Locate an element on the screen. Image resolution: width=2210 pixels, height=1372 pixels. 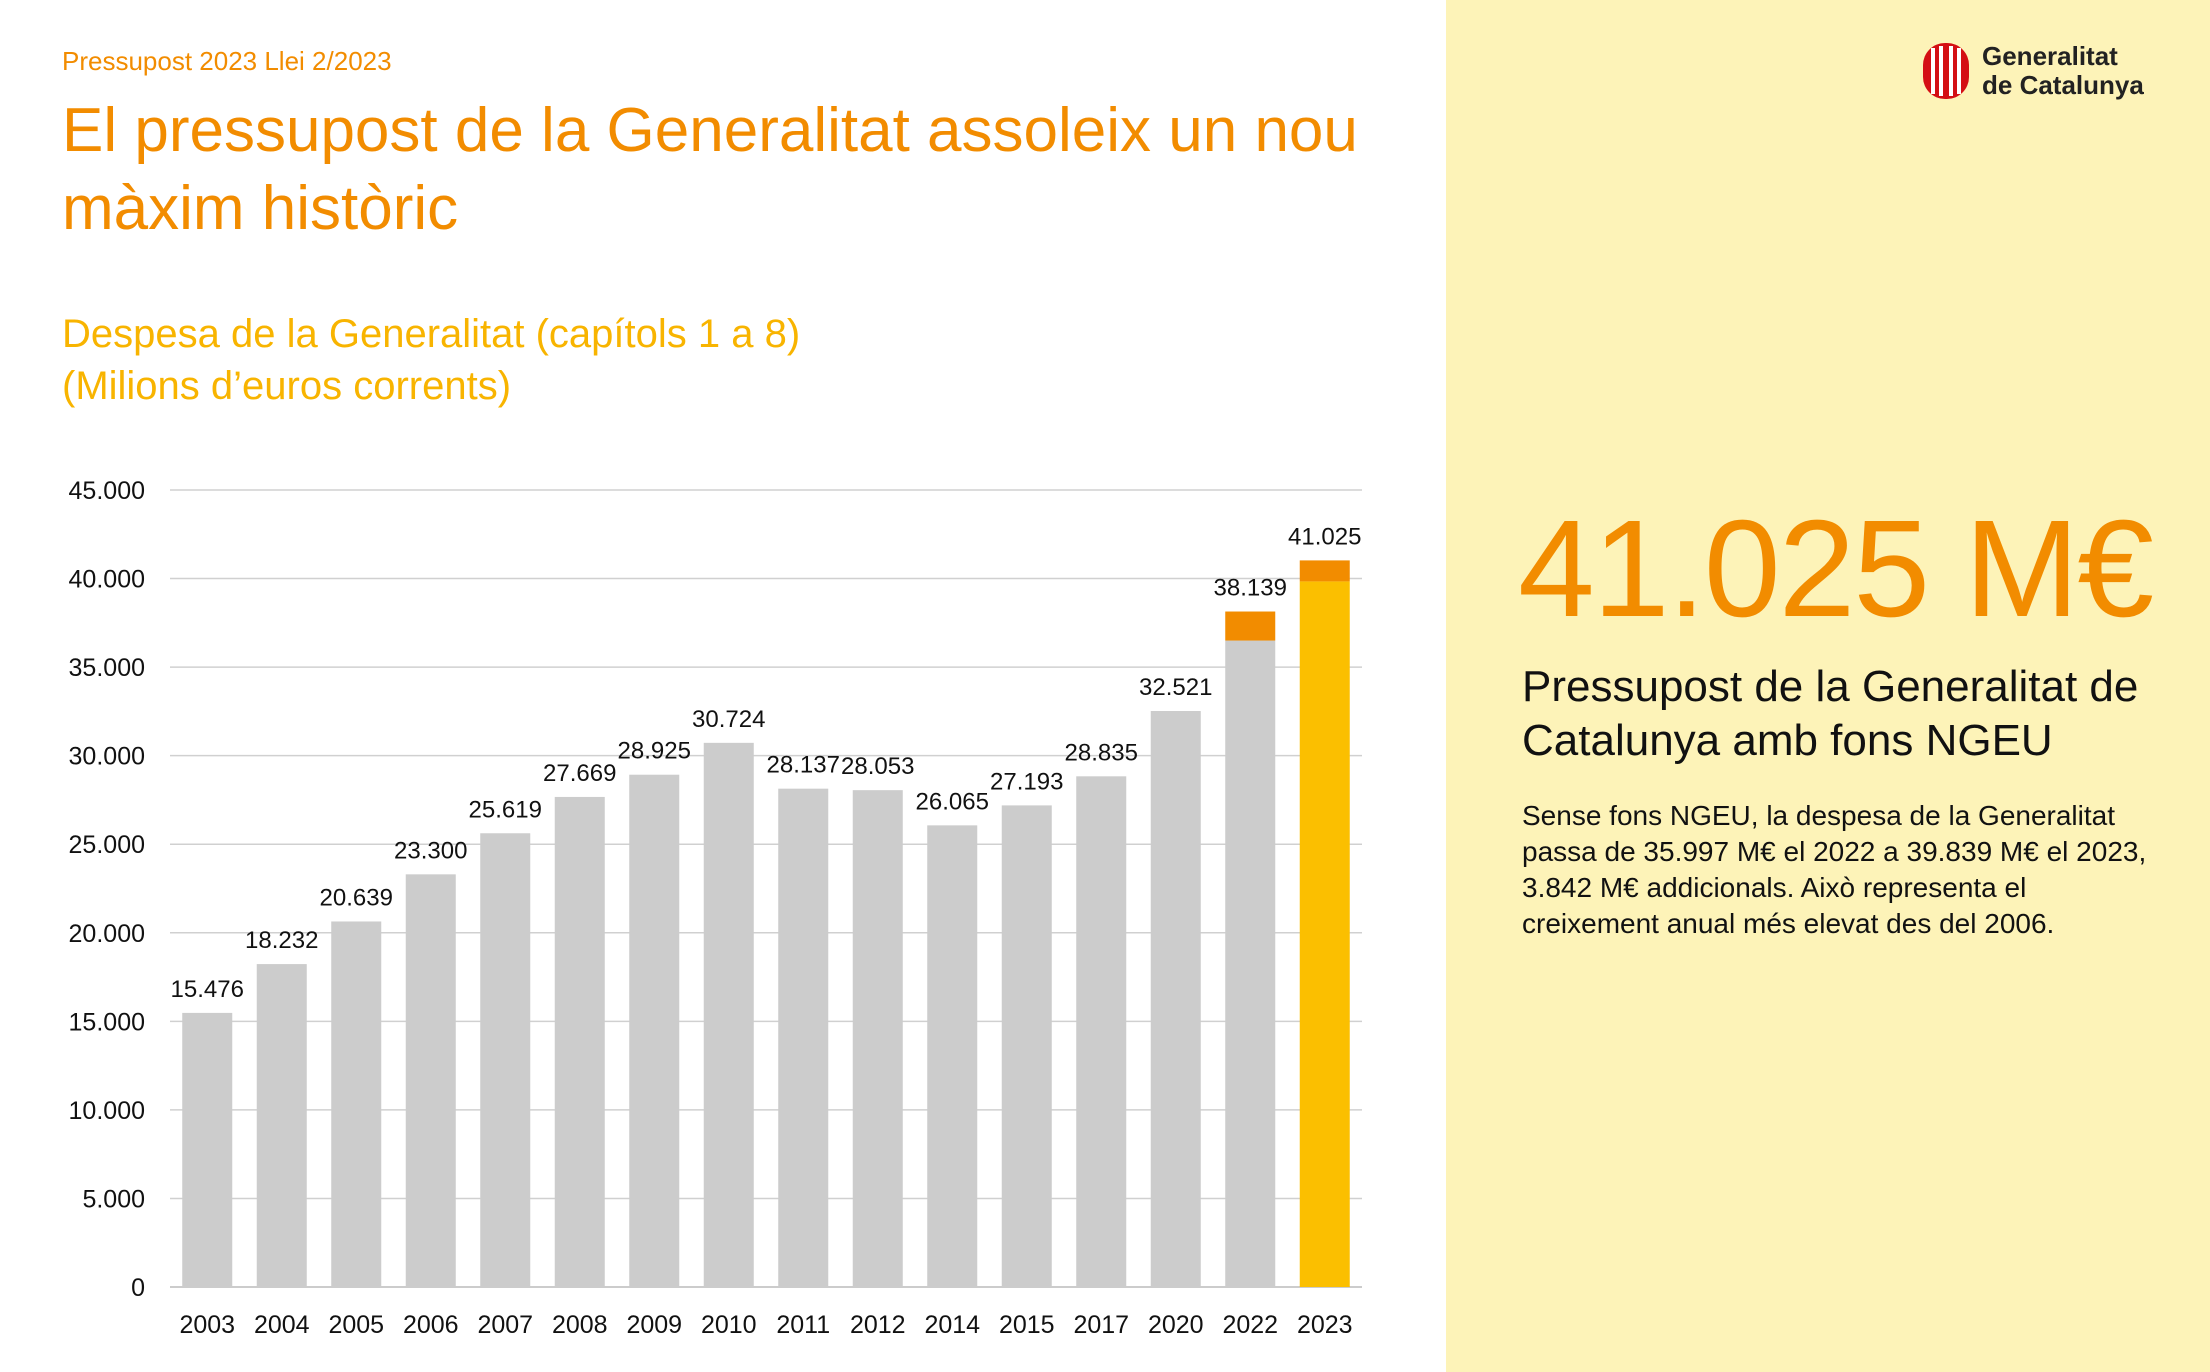
x-tick-label: 2004 is located at coordinates (282, 1325).